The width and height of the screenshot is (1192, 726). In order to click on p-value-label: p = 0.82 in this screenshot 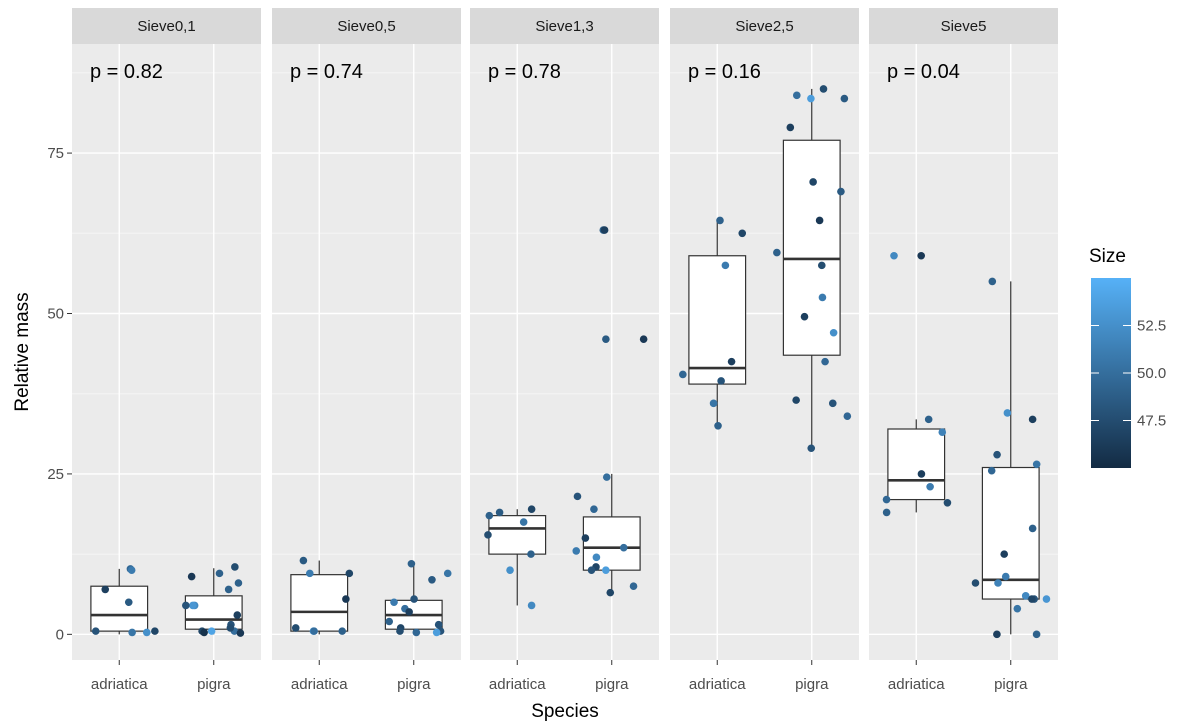, I will do `click(126, 72)`.